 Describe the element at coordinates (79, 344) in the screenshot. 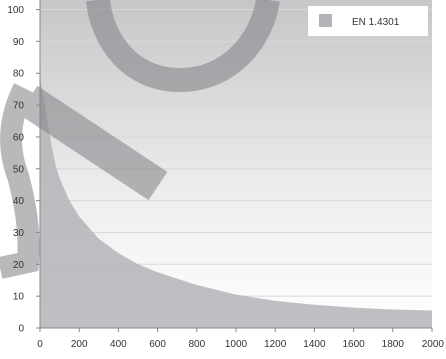

I see `x-tick-label: 200` at that location.